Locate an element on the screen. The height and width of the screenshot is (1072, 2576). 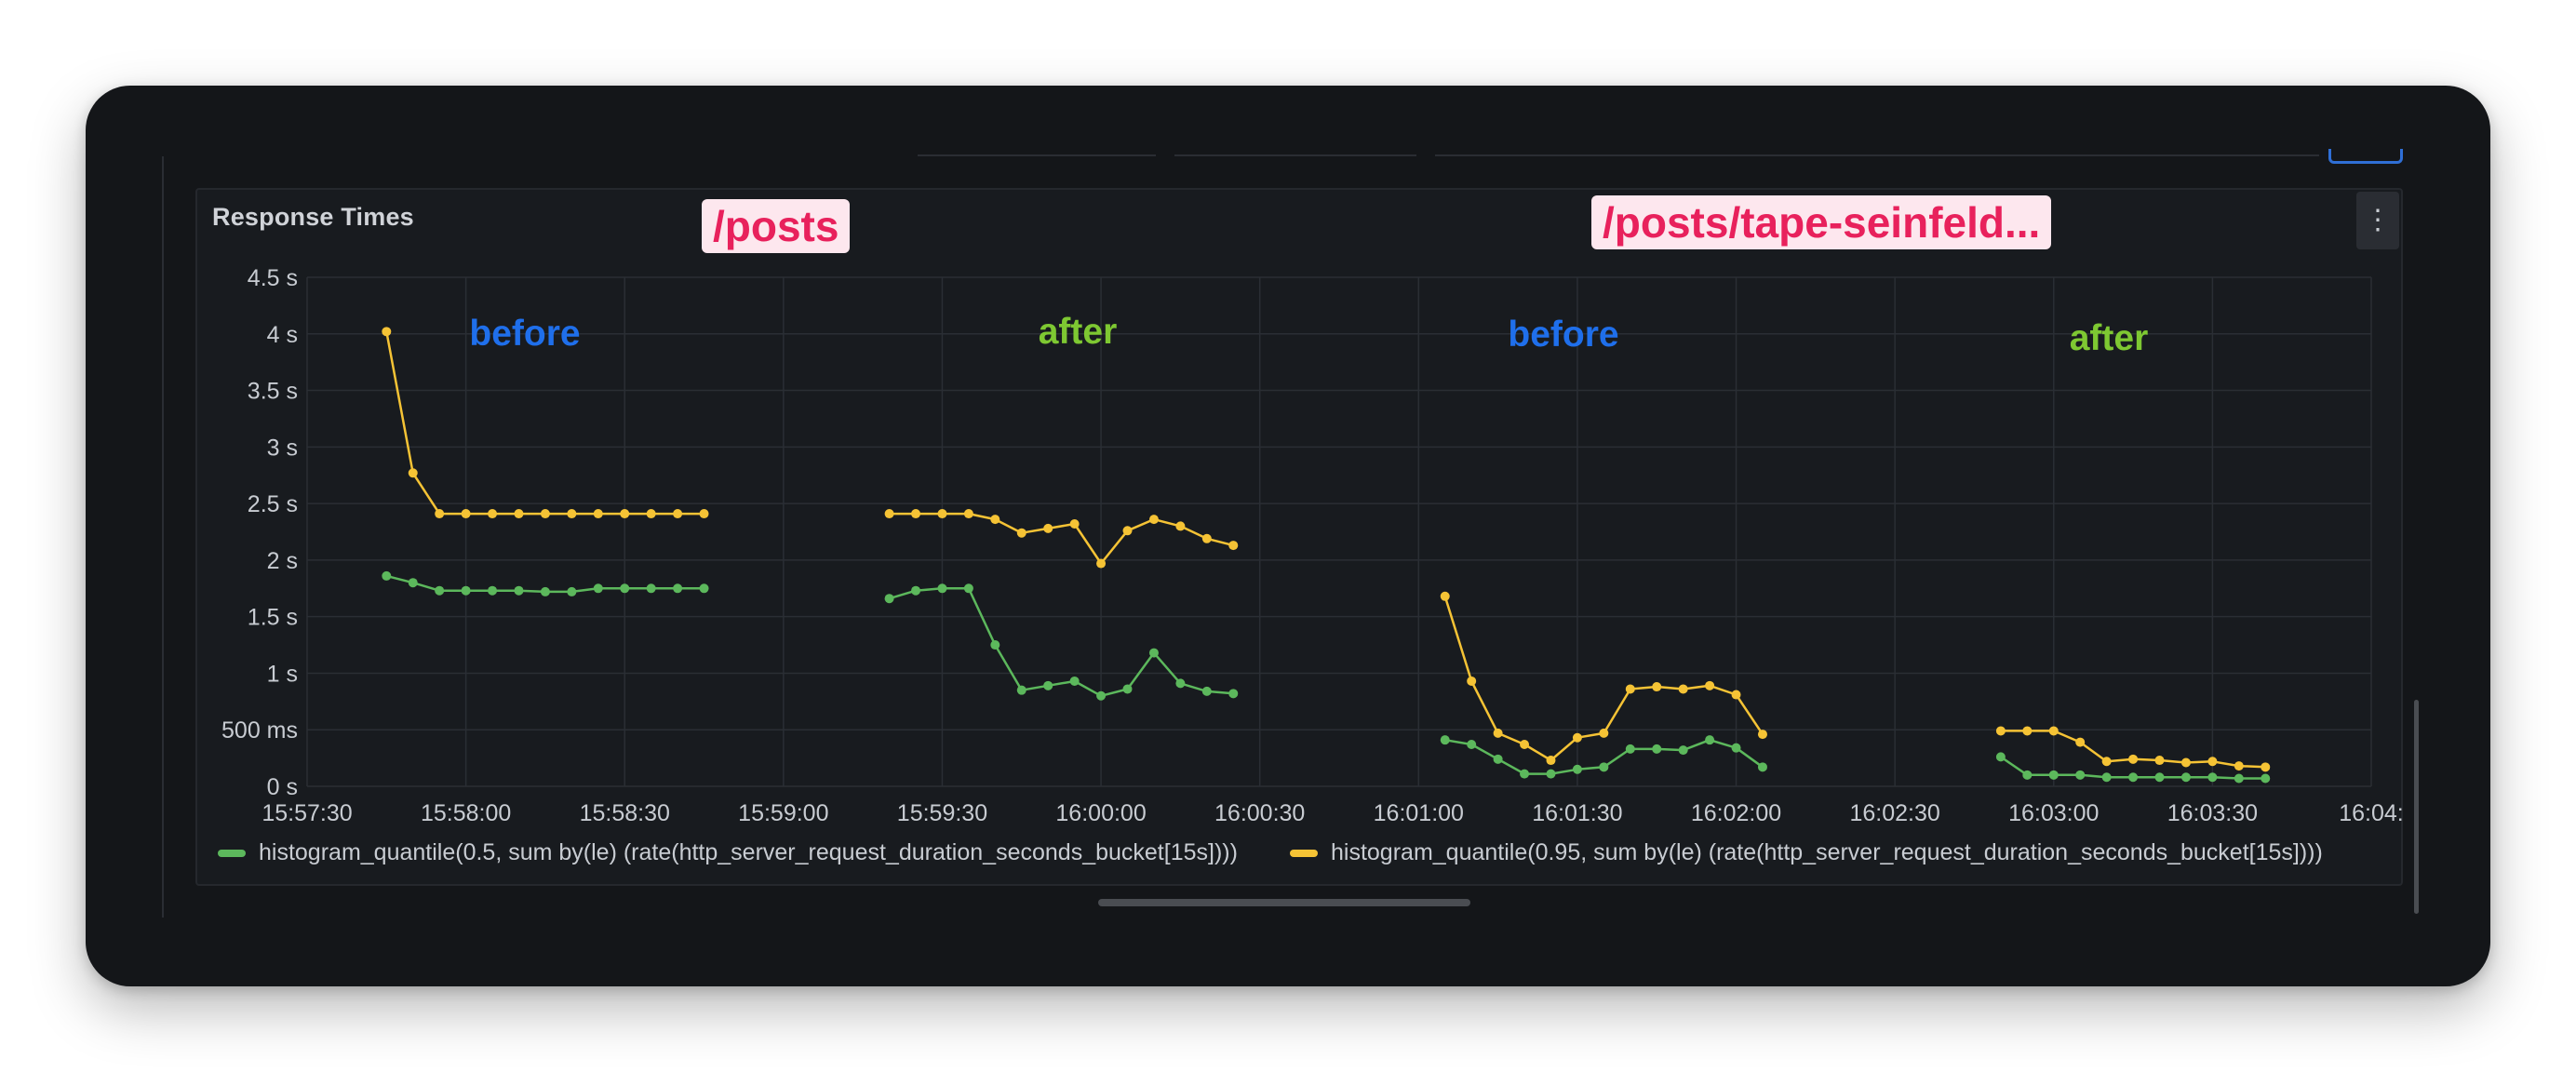
horizontal-scrollbar is located at coordinates (1284, 902).